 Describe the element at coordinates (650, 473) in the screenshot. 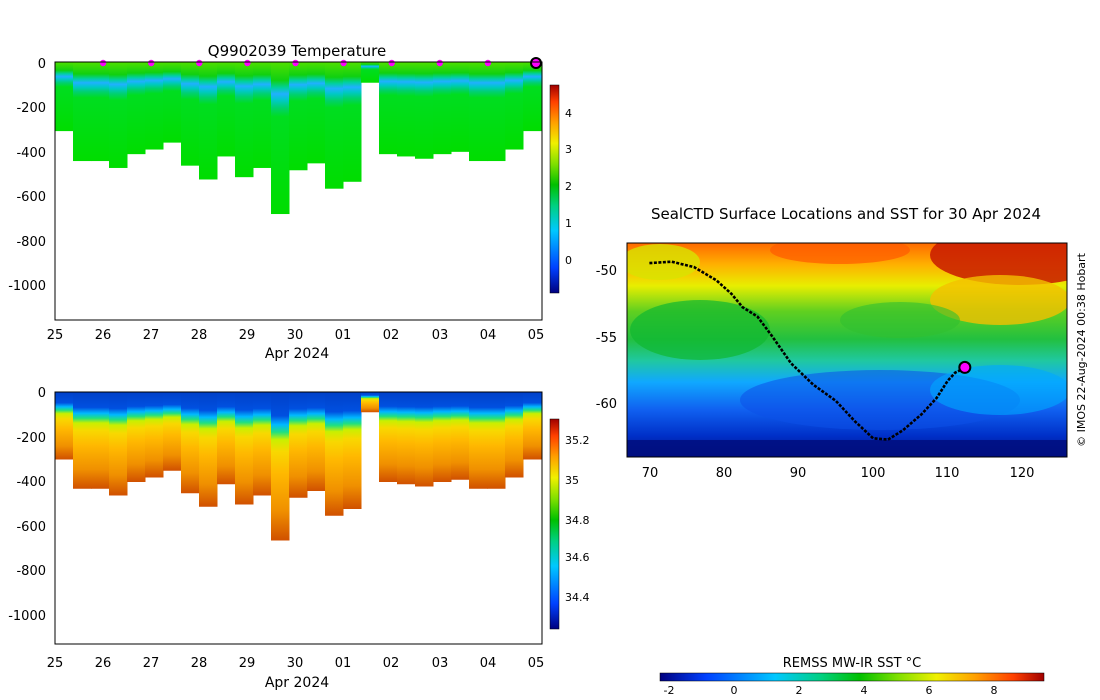

I see `lon-tick-label: 70` at that location.